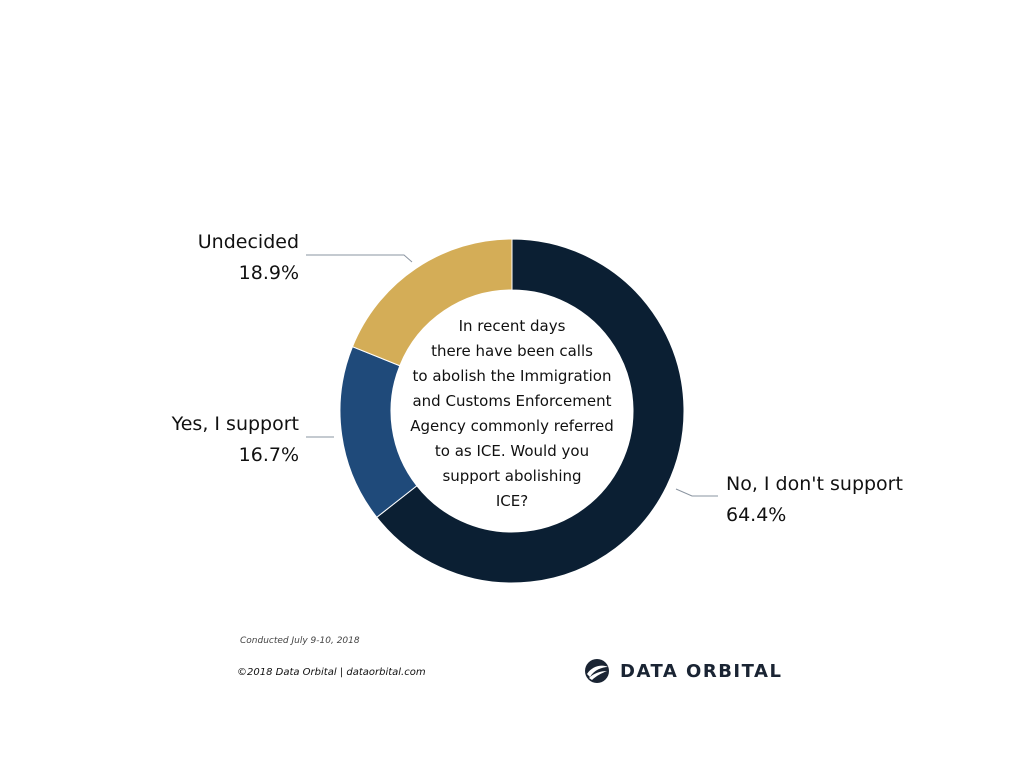 The height and width of the screenshot is (768, 1024). I want to click on slice-value-label: 18.9%, so click(269, 273).